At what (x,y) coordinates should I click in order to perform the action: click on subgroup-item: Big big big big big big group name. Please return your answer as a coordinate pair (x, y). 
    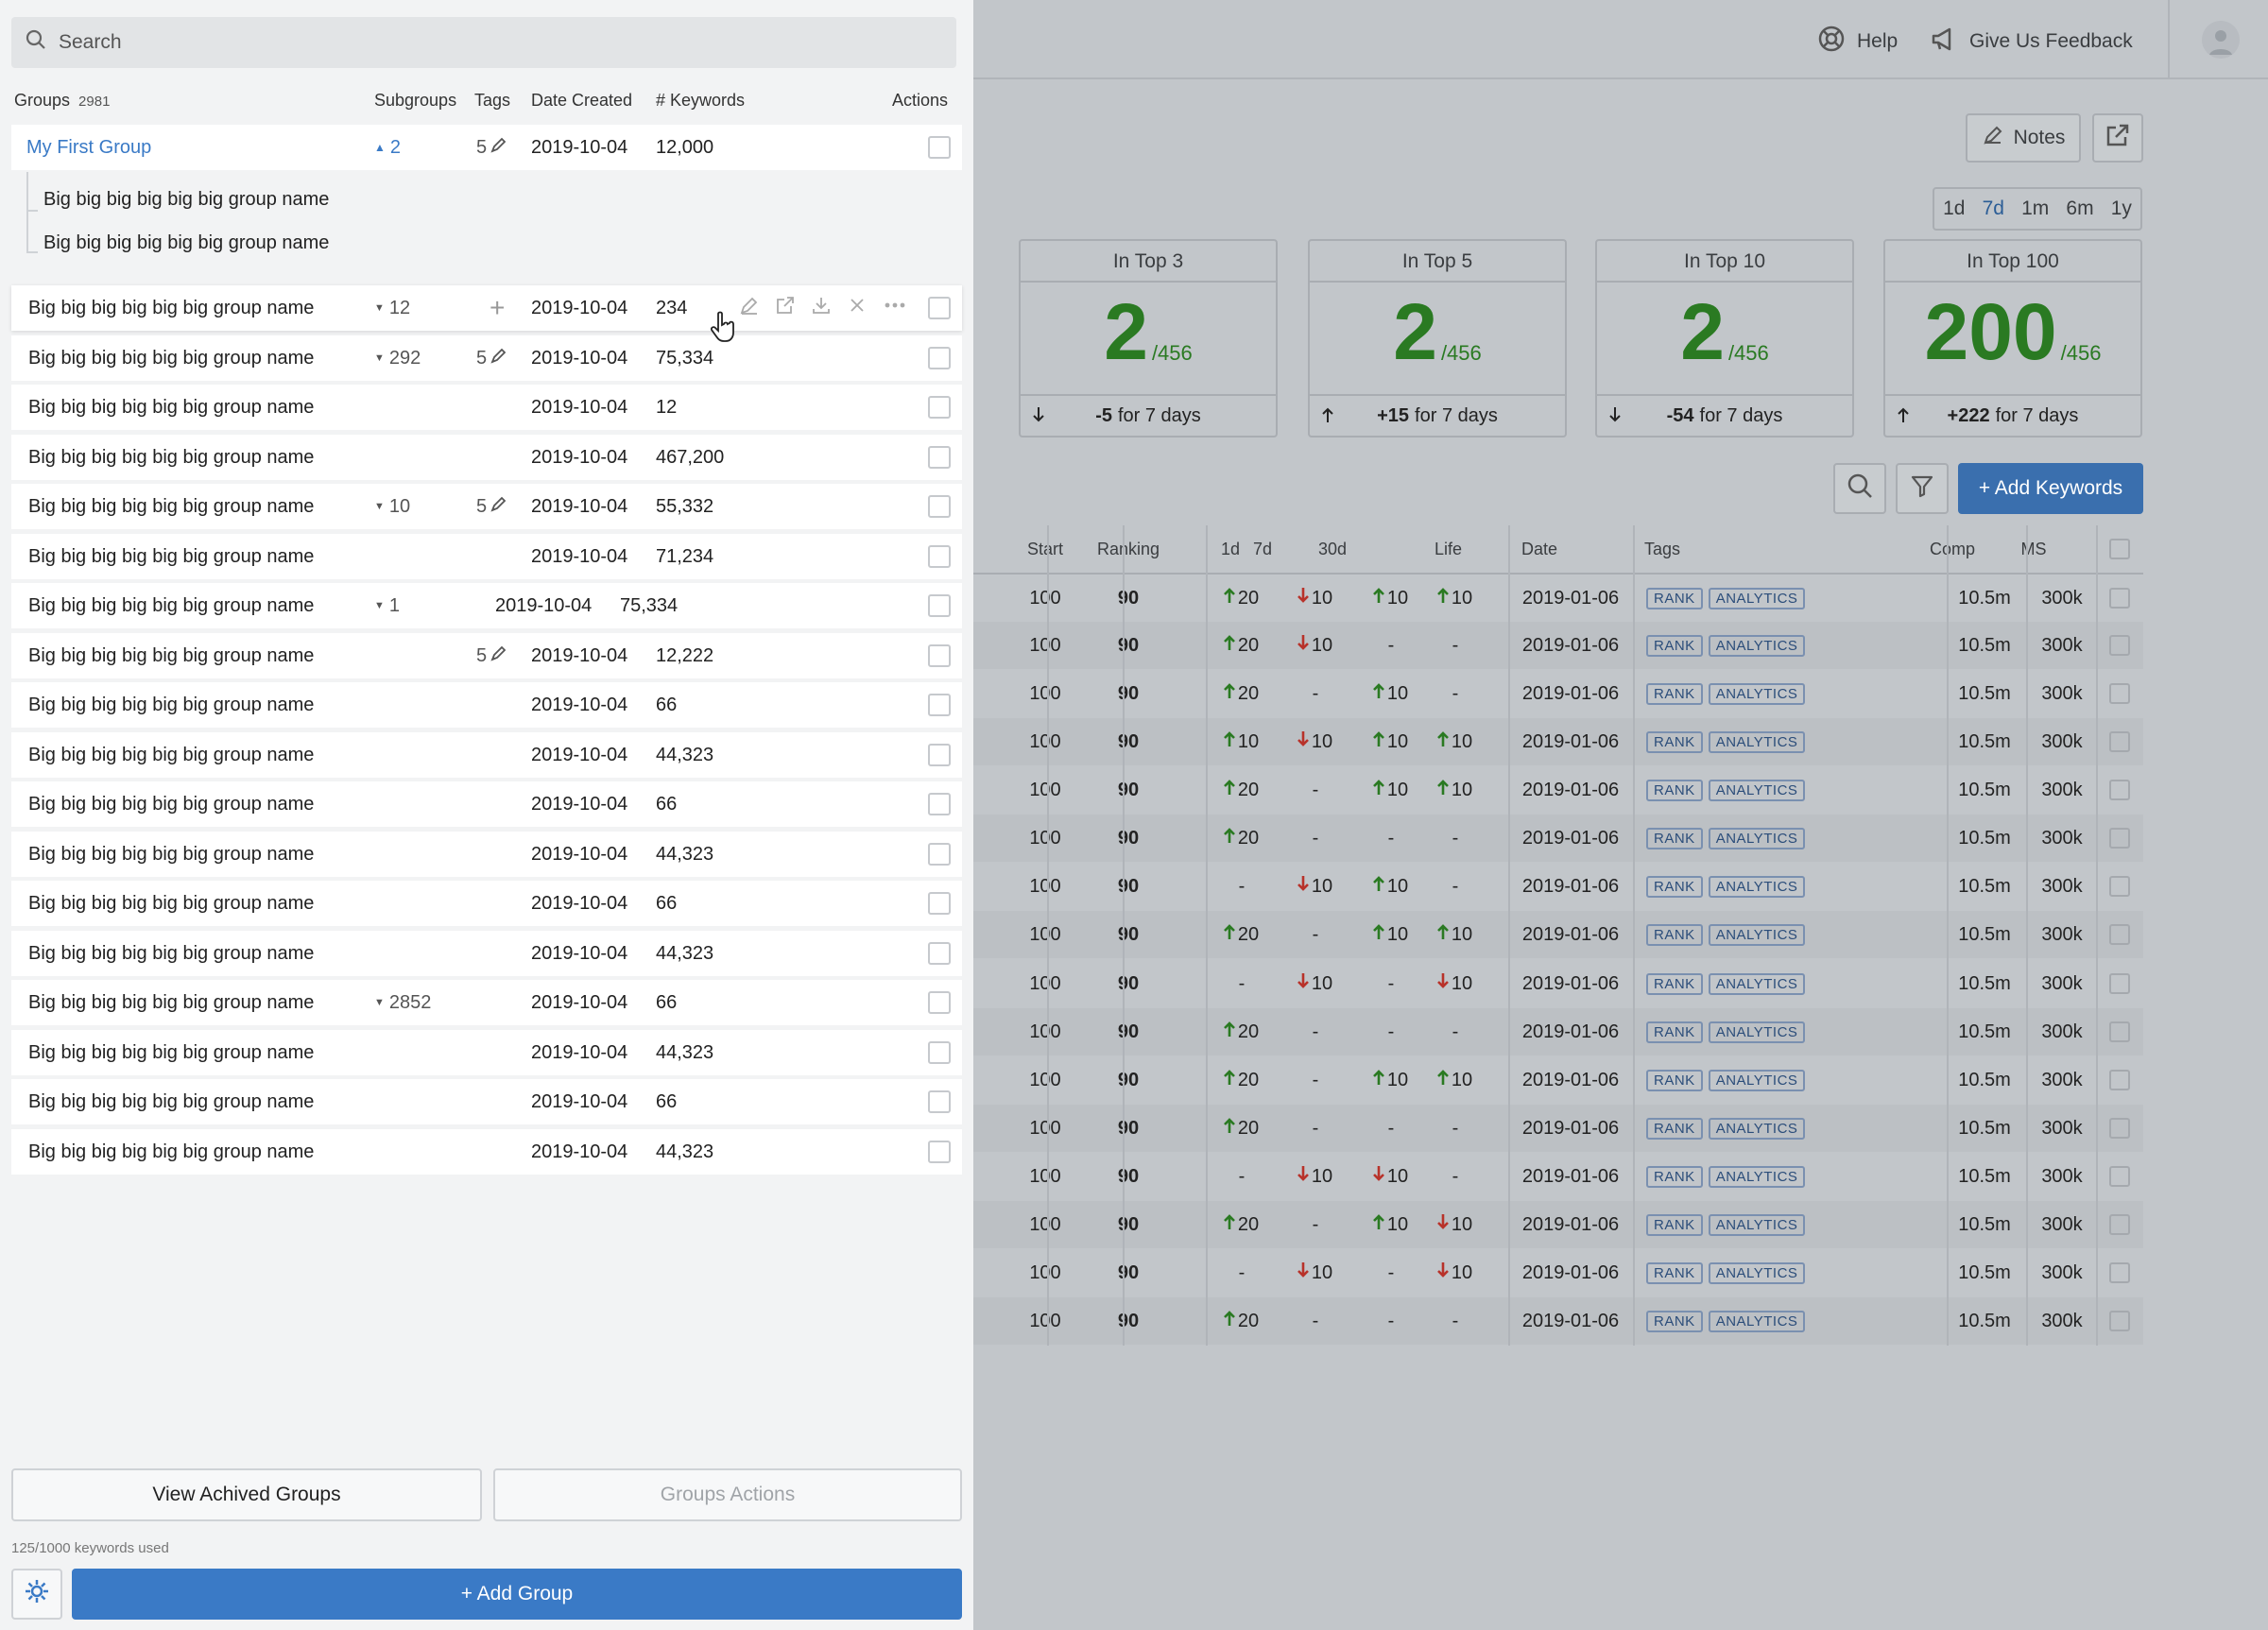
    Looking at the image, I should click on (186, 243).